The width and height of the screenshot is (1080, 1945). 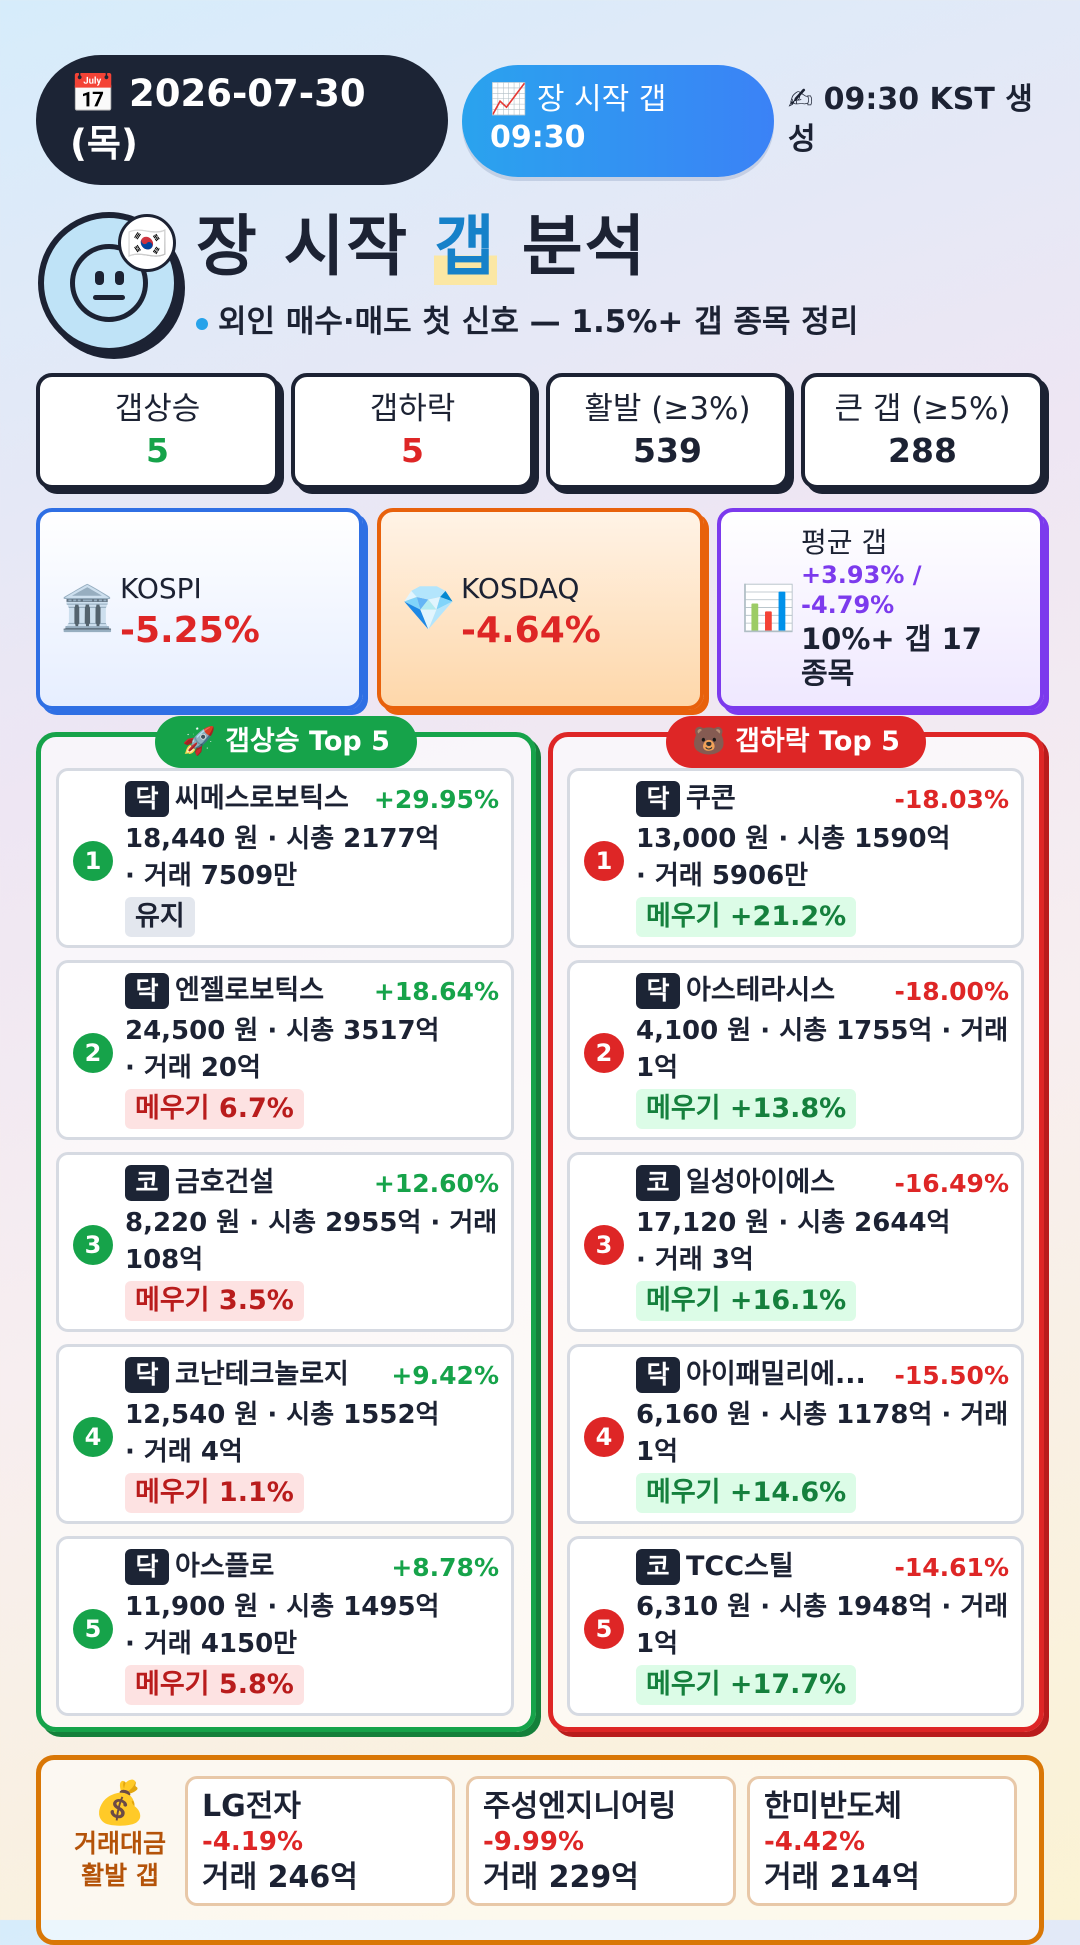 What do you see at coordinates (740, 1566) in the screenshot?
I see `stock-name: TCC스틸` at bounding box center [740, 1566].